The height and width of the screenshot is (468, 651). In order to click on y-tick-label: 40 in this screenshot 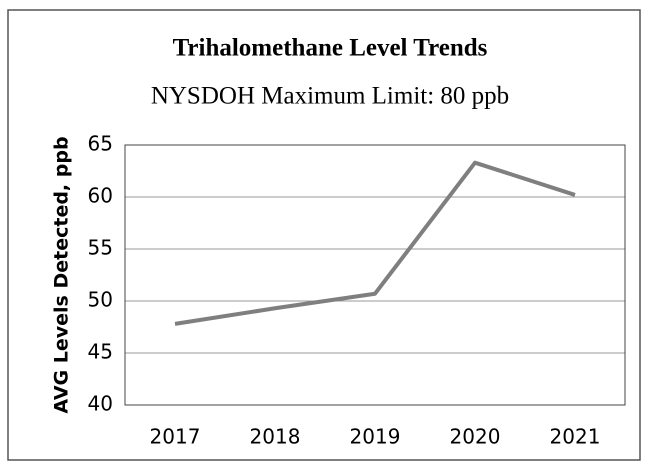, I will do `click(100, 404)`.